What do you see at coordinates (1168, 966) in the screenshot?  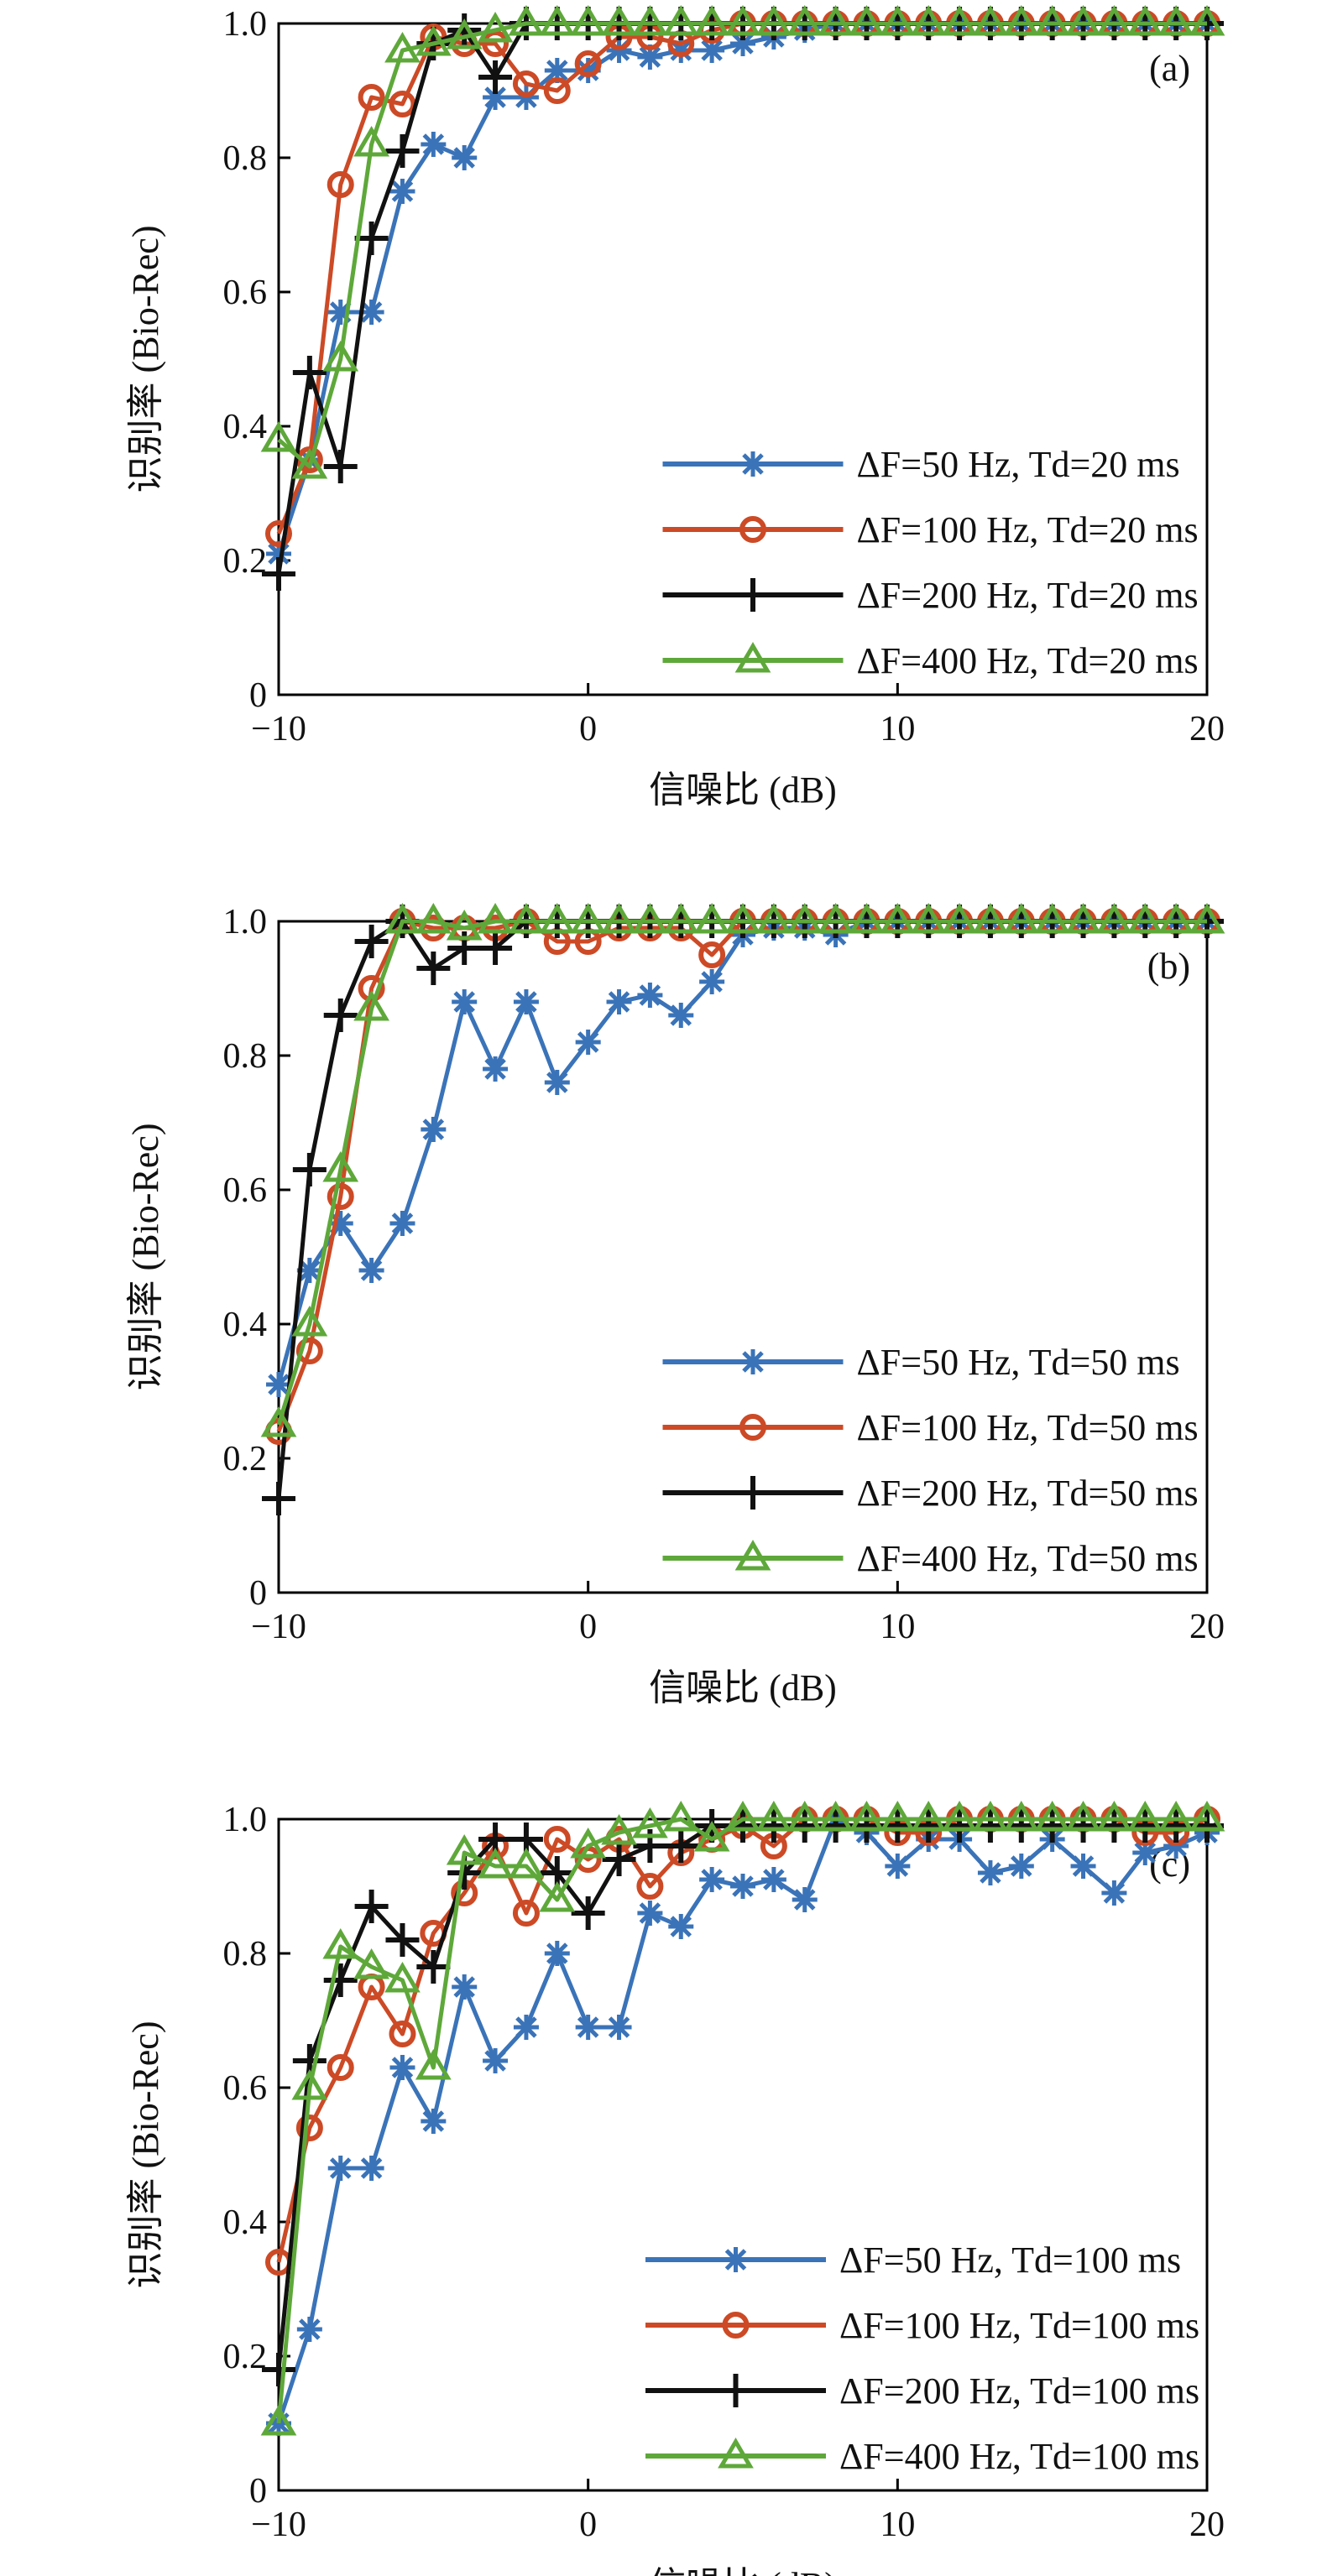 I see `panel-label: (b)` at bounding box center [1168, 966].